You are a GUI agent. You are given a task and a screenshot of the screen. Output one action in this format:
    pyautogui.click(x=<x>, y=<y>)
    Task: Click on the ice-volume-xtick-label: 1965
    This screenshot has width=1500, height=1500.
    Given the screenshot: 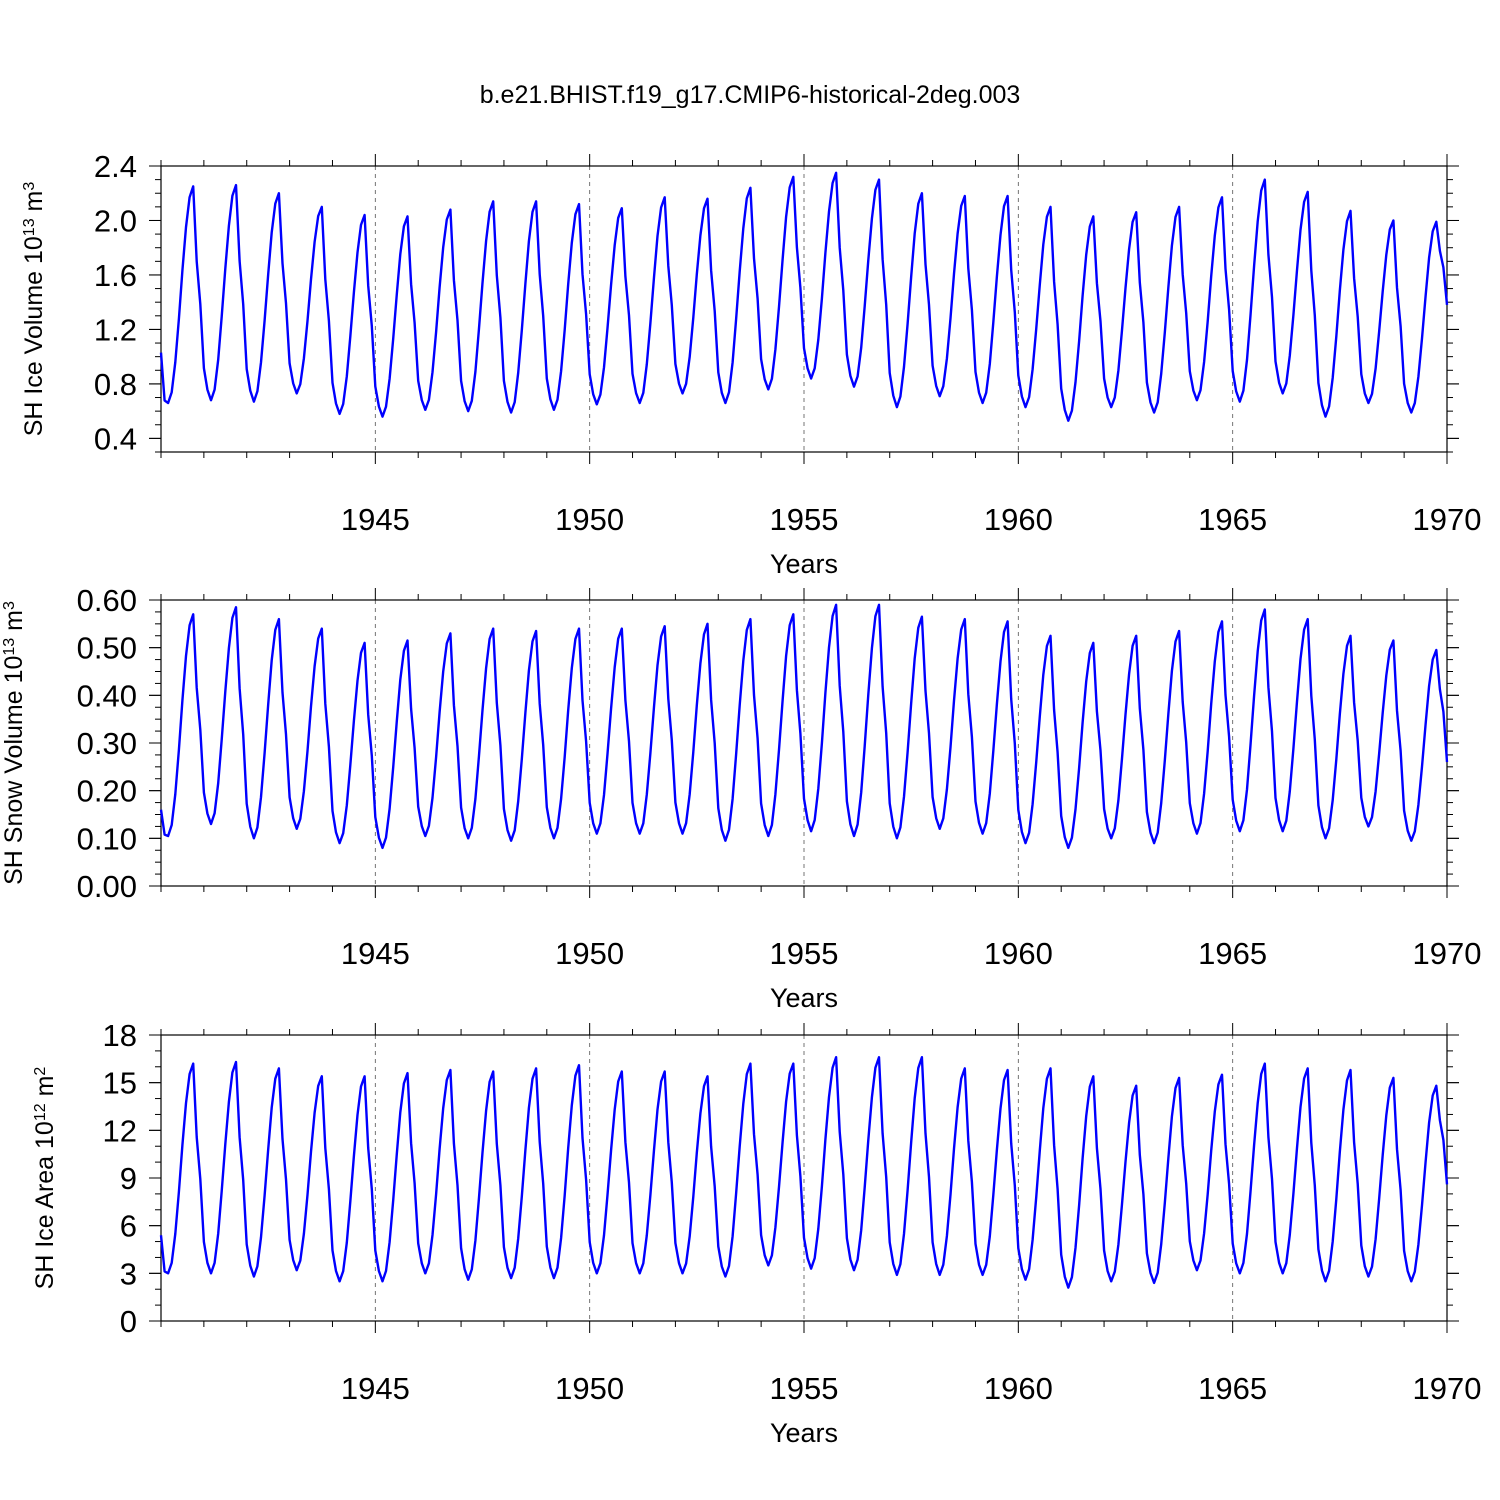 What is the action you would take?
    pyautogui.click(x=1232, y=519)
    